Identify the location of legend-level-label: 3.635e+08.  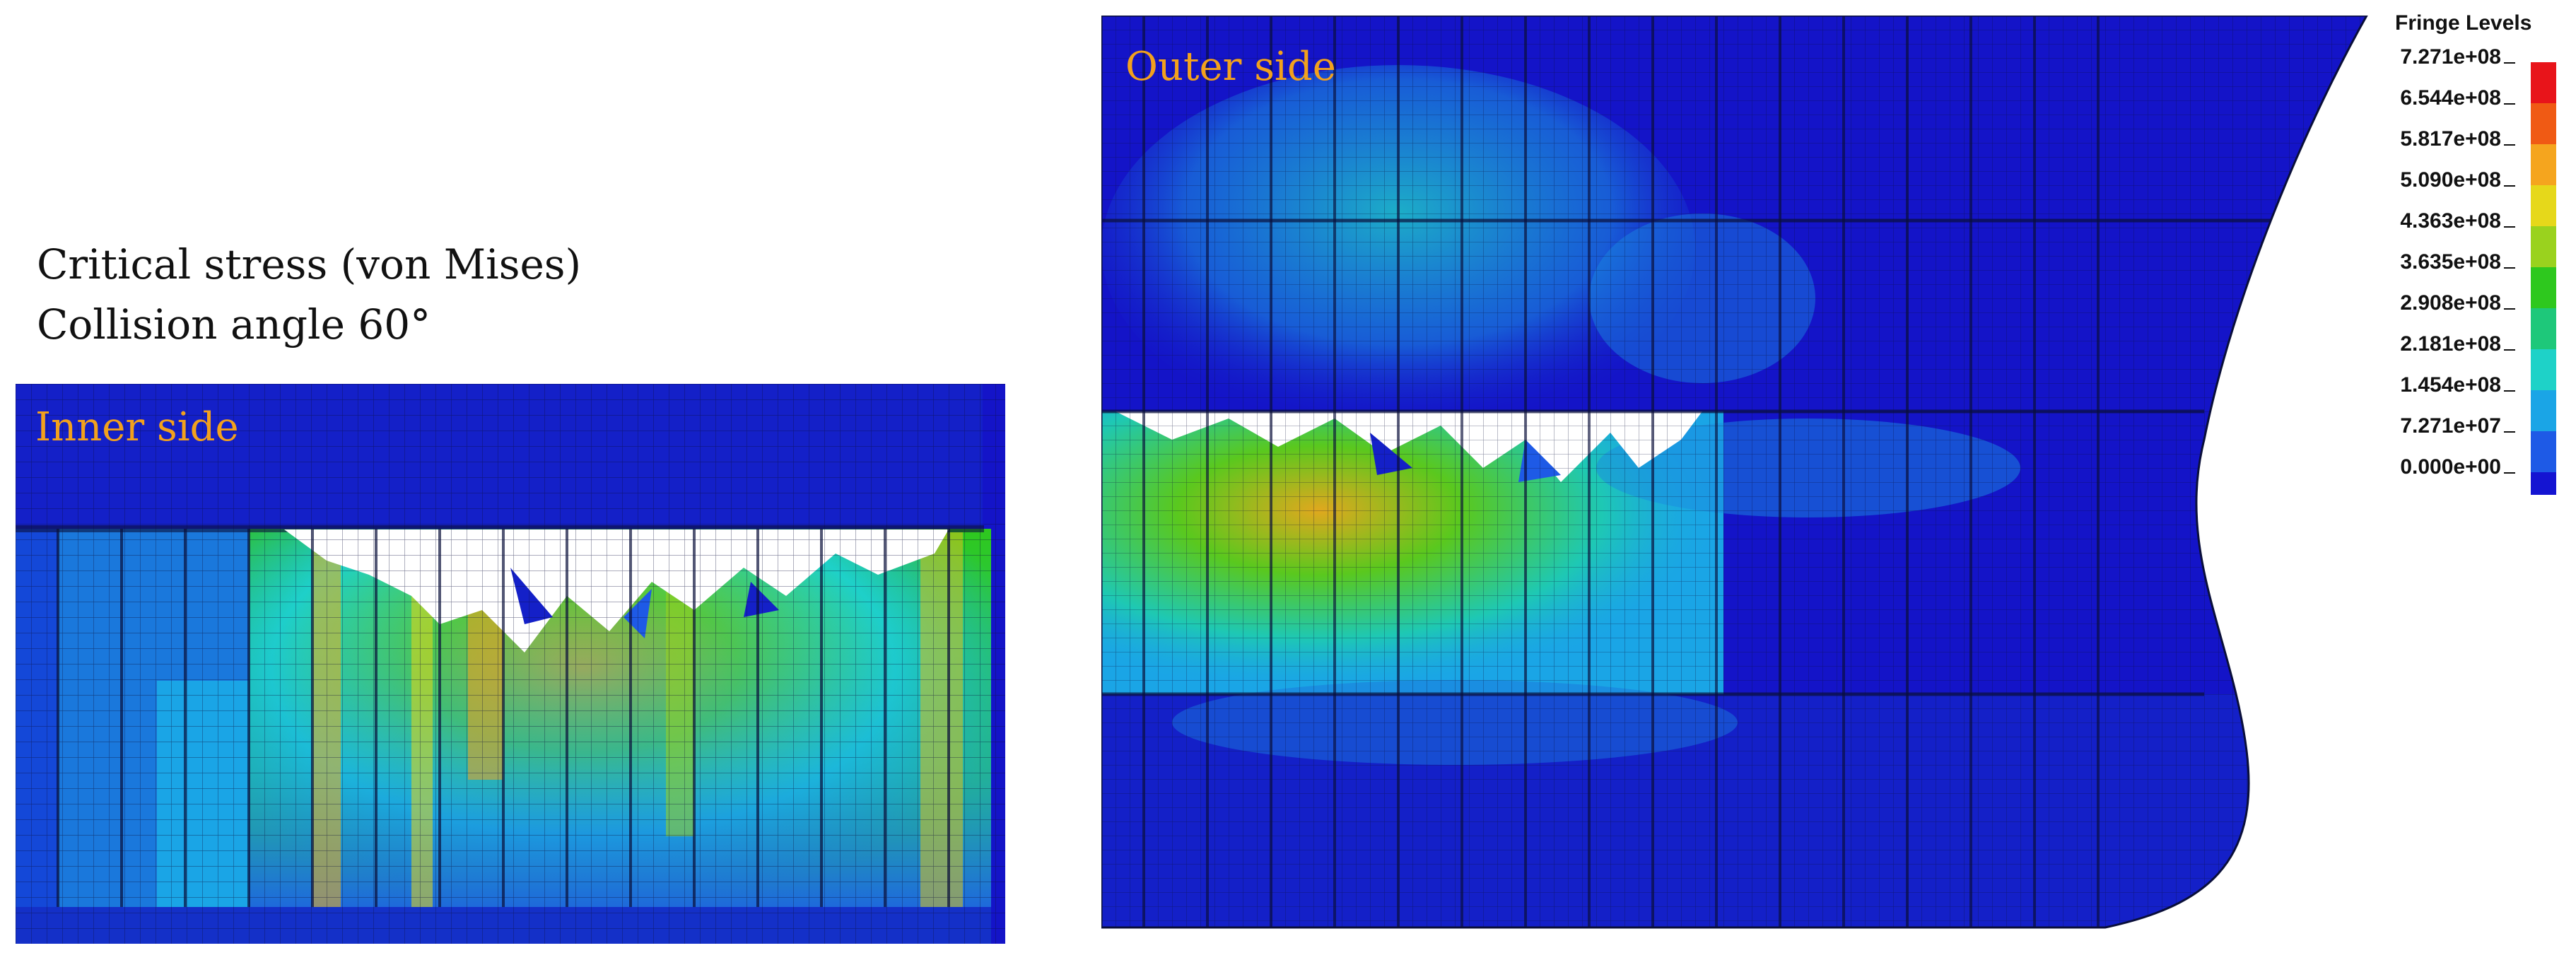
(2450, 262).